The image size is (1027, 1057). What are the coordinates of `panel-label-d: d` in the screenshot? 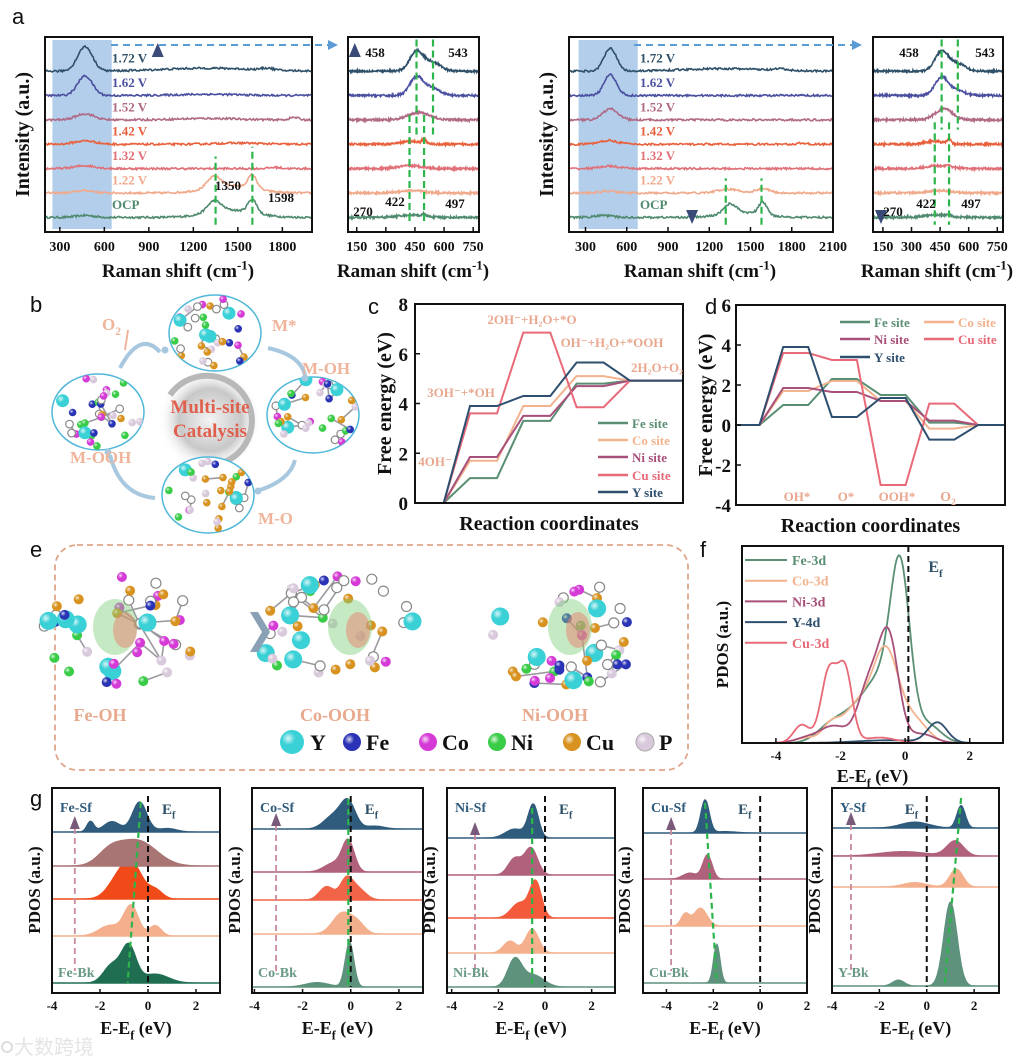 It's located at (711, 306).